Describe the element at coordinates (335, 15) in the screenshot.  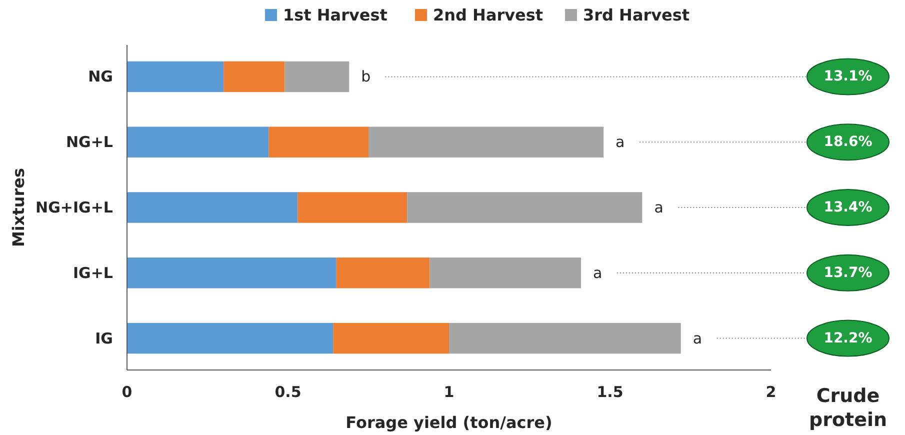
I see `legend-label: 1st Harvest` at that location.